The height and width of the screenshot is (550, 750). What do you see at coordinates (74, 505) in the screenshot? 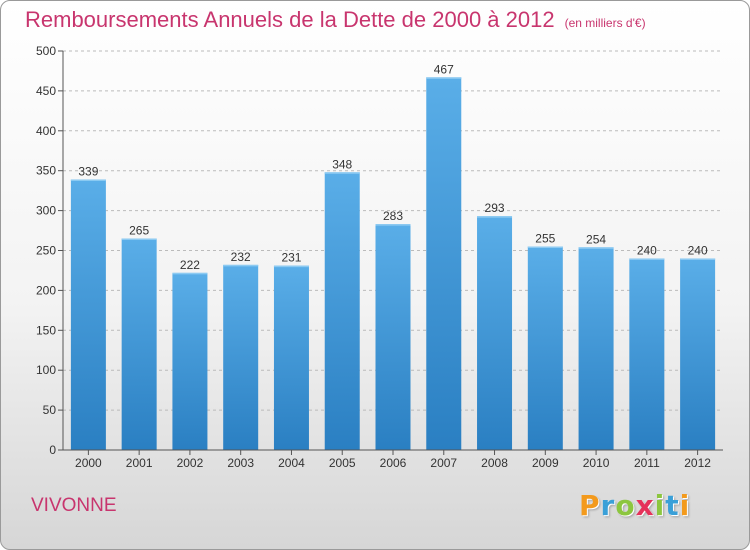
I see `commune-name: VIVONNE` at bounding box center [74, 505].